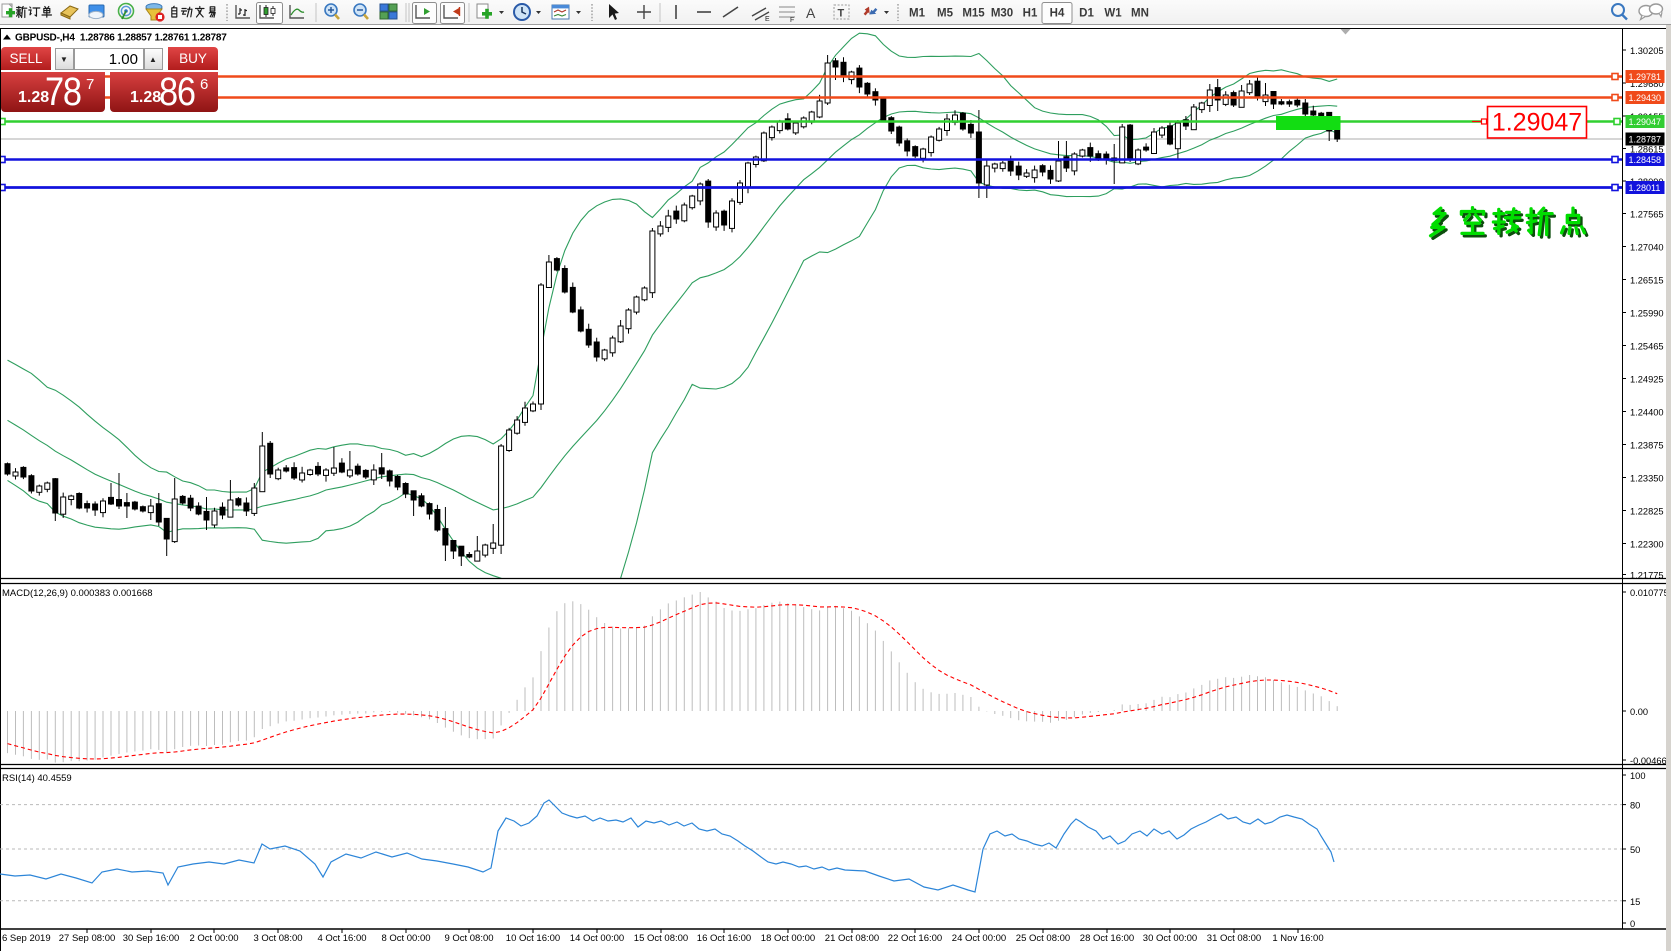 This screenshot has height=951, width=1671. What do you see at coordinates (1647, 51) in the screenshot?
I see `svg-text: 1.30205` at bounding box center [1647, 51].